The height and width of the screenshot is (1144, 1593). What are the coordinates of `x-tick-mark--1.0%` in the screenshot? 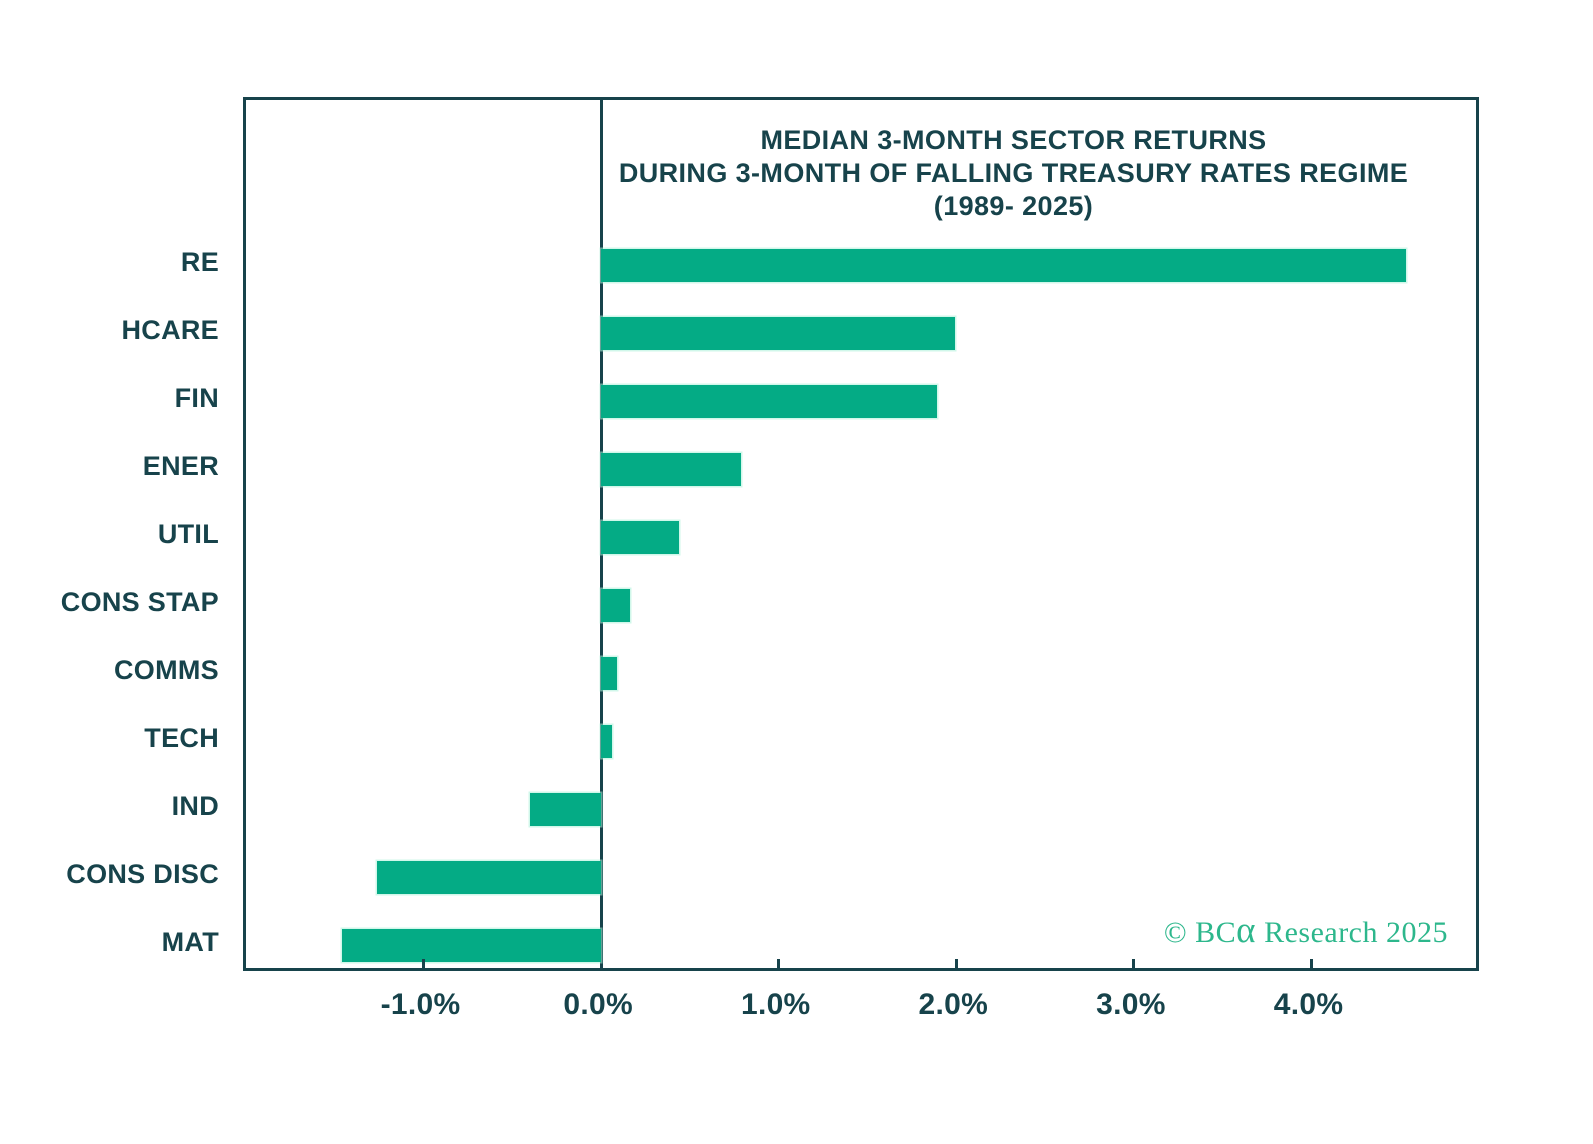 It's located at (424, 963).